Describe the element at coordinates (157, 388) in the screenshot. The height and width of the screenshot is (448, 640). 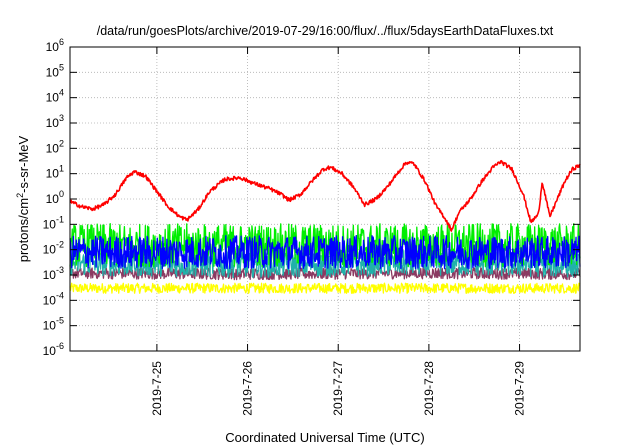
I see `x-tick-label: 2019-7-25` at that location.